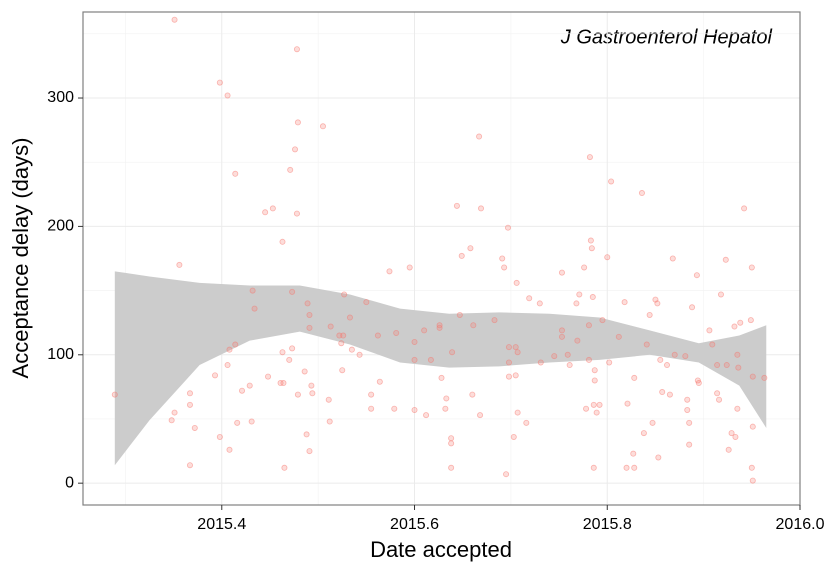 The image size is (825, 570). Describe the element at coordinates (60, 354) in the screenshot. I see `y-tick-label: 100` at that location.